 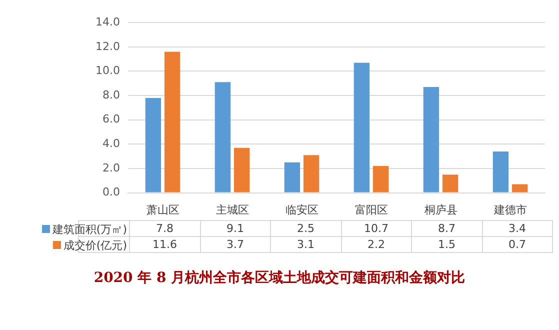 I want to click on data-label: 3.4, so click(x=517, y=228).